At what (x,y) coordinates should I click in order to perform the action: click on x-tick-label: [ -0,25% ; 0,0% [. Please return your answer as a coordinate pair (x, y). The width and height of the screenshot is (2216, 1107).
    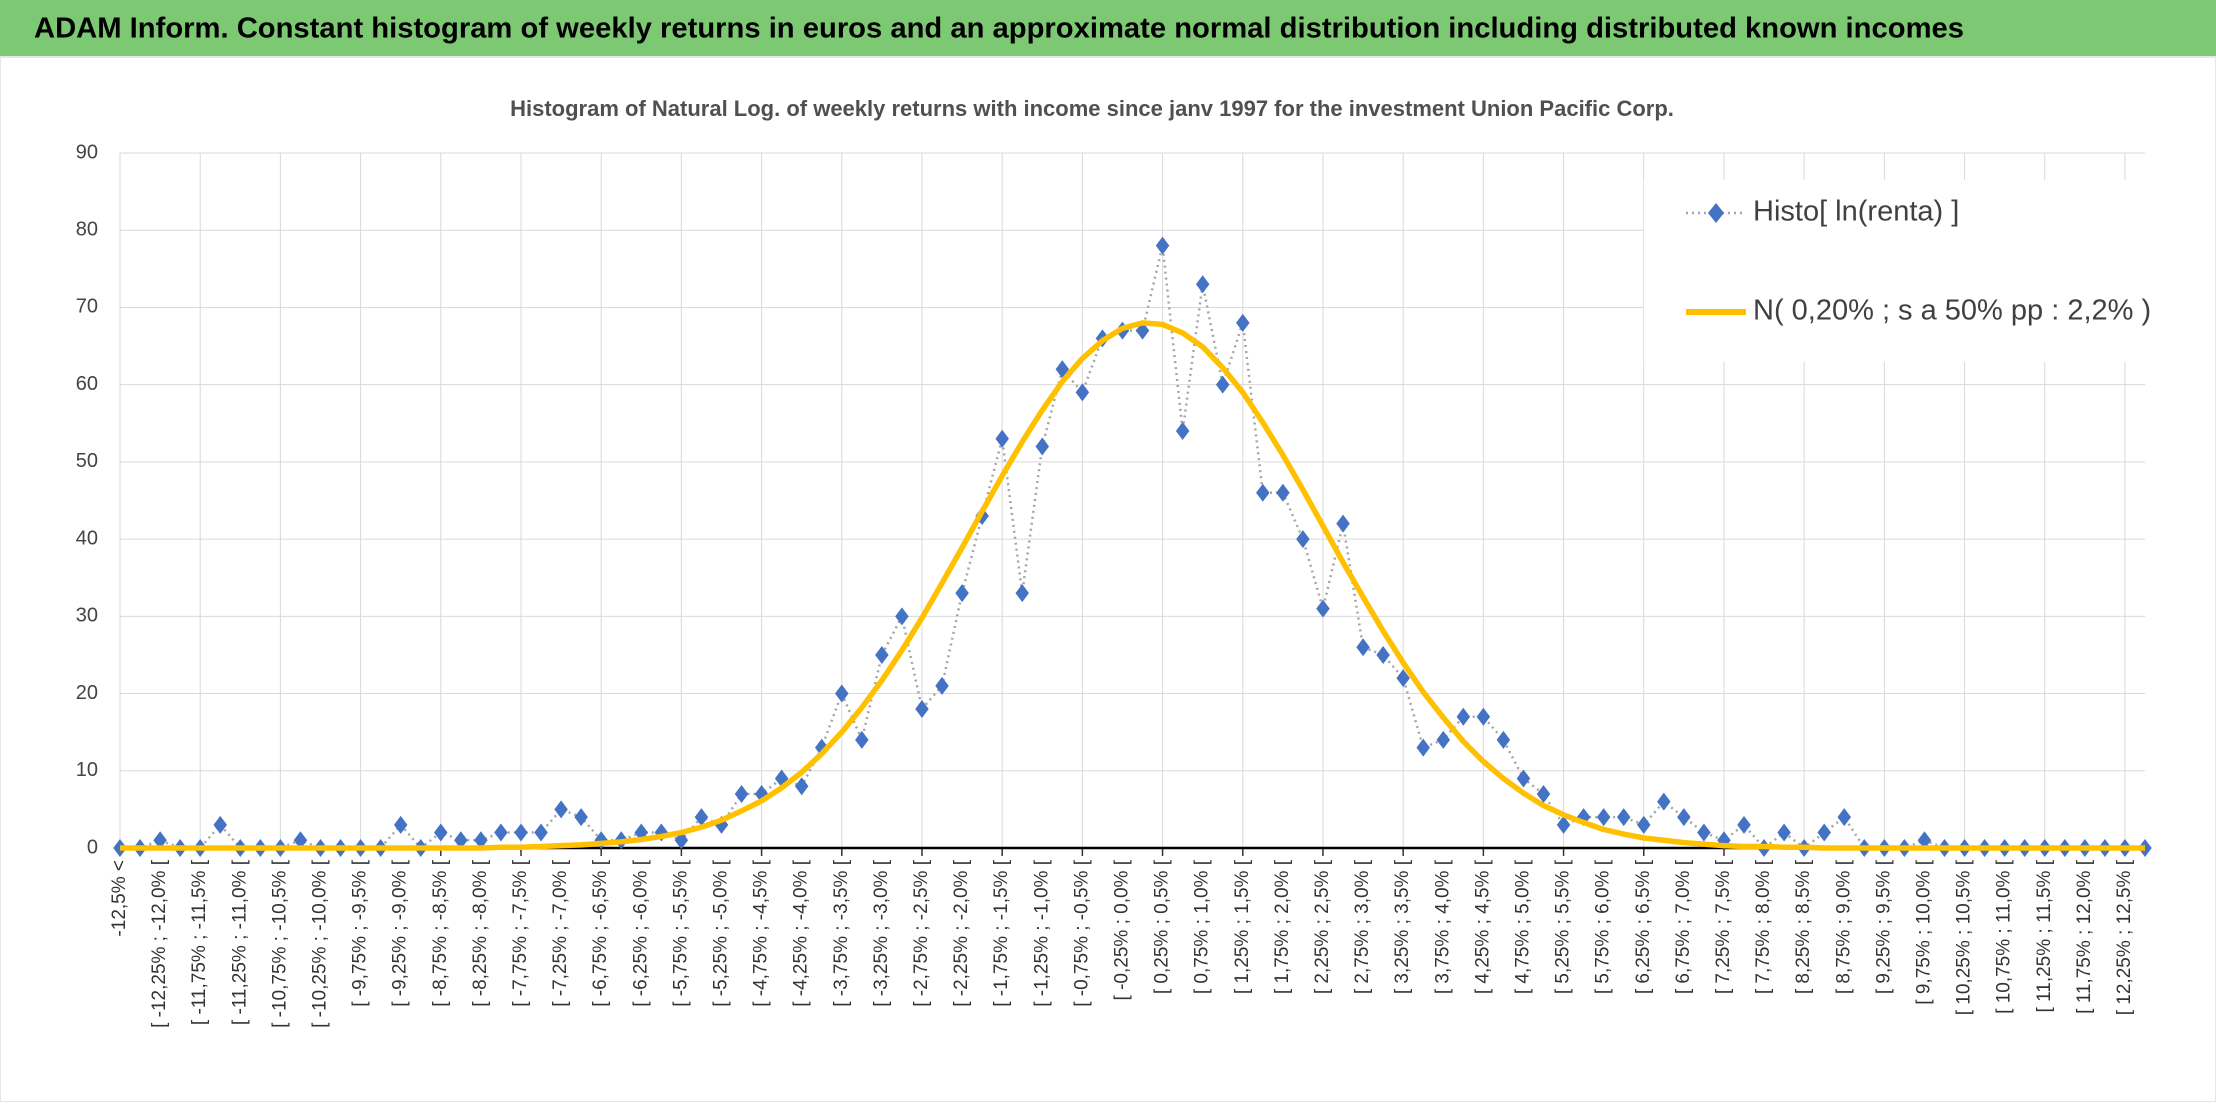
    Looking at the image, I should click on (1121, 929).